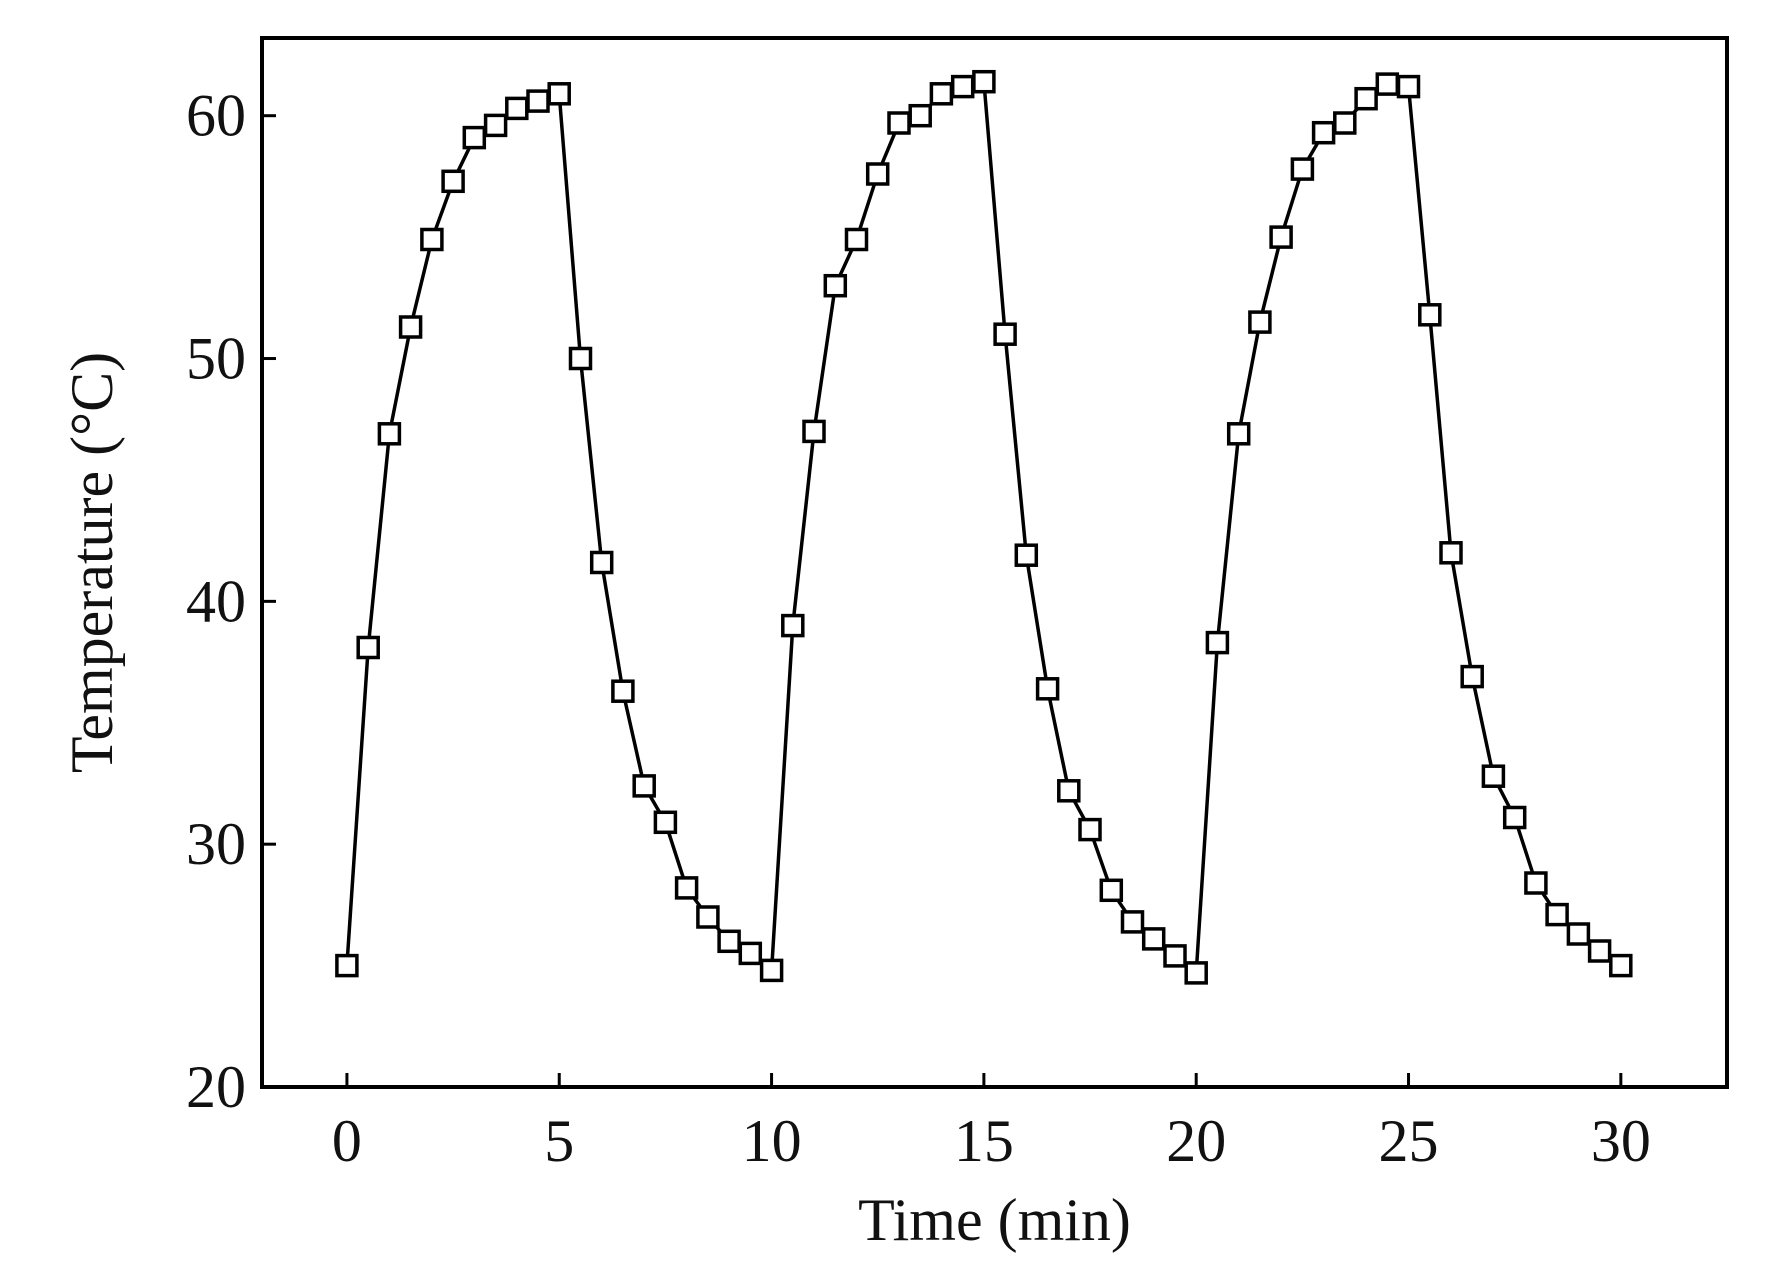  I want to click on y-axis-title: Temperature (°C), so click(92, 562).